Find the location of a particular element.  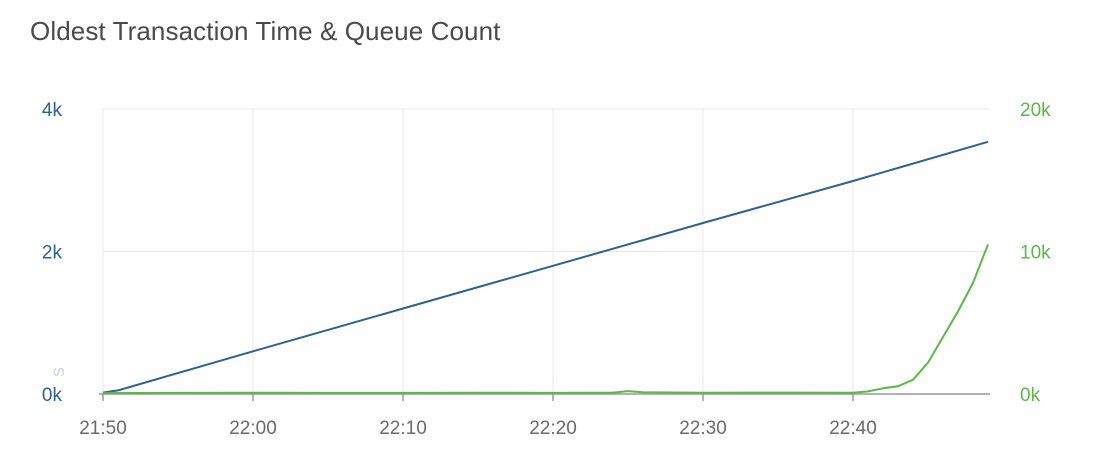

x-tick-label: 22:10 is located at coordinates (403, 428).